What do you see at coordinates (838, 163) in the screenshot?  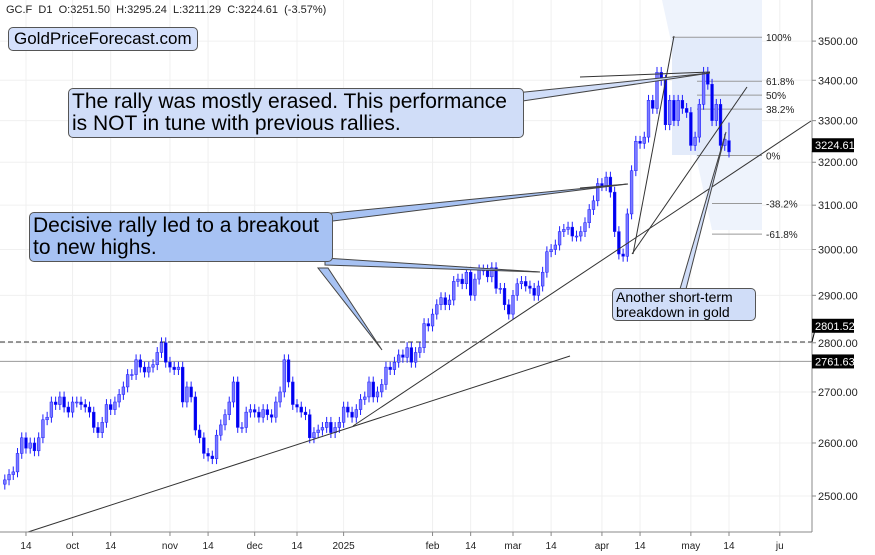 I see `y-tick-label: 3200.00` at bounding box center [838, 163].